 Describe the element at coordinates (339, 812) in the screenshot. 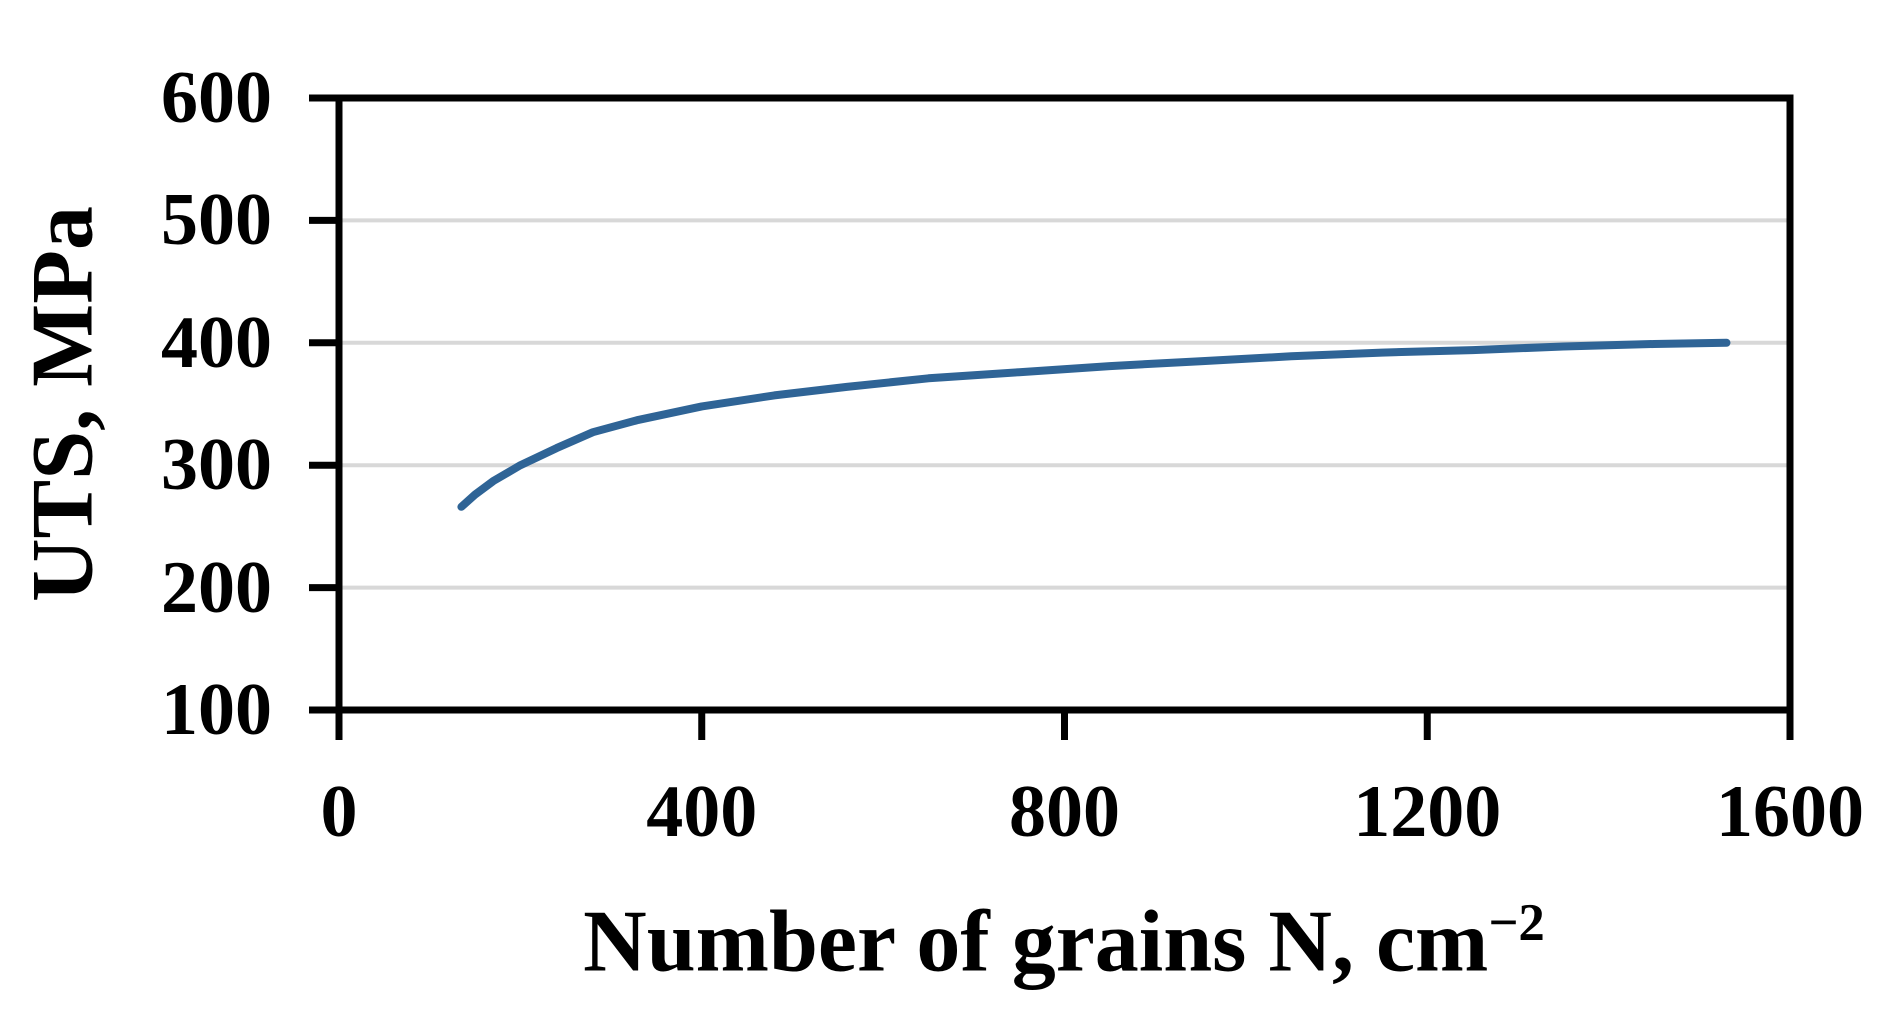

I see `x-tick-label: 0` at that location.